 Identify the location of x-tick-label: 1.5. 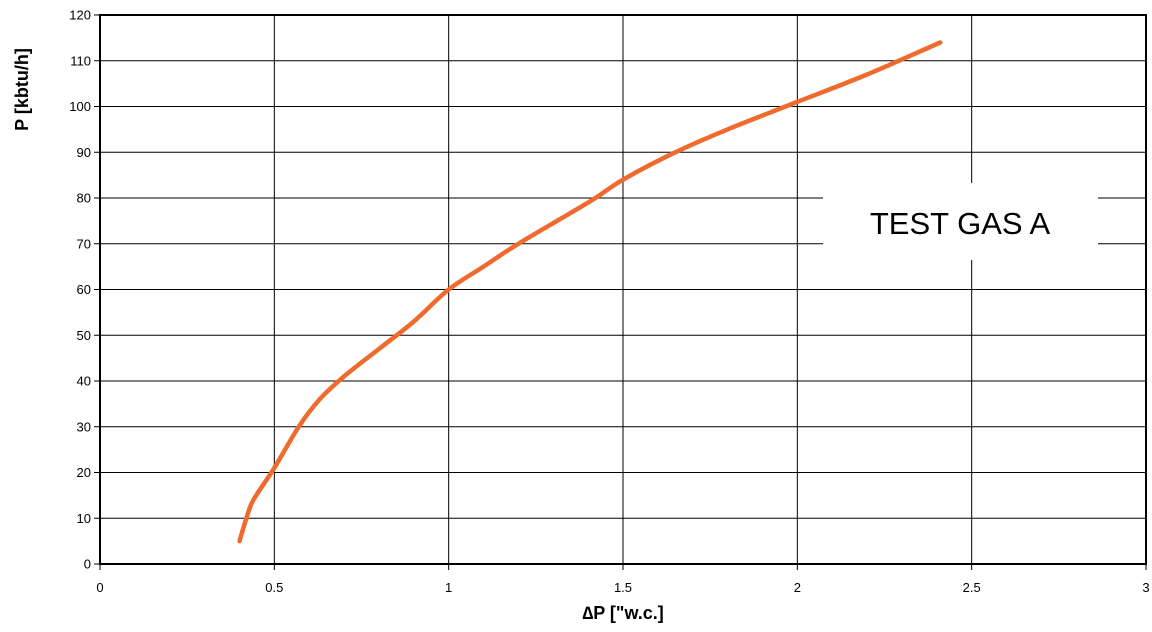
(623, 587).